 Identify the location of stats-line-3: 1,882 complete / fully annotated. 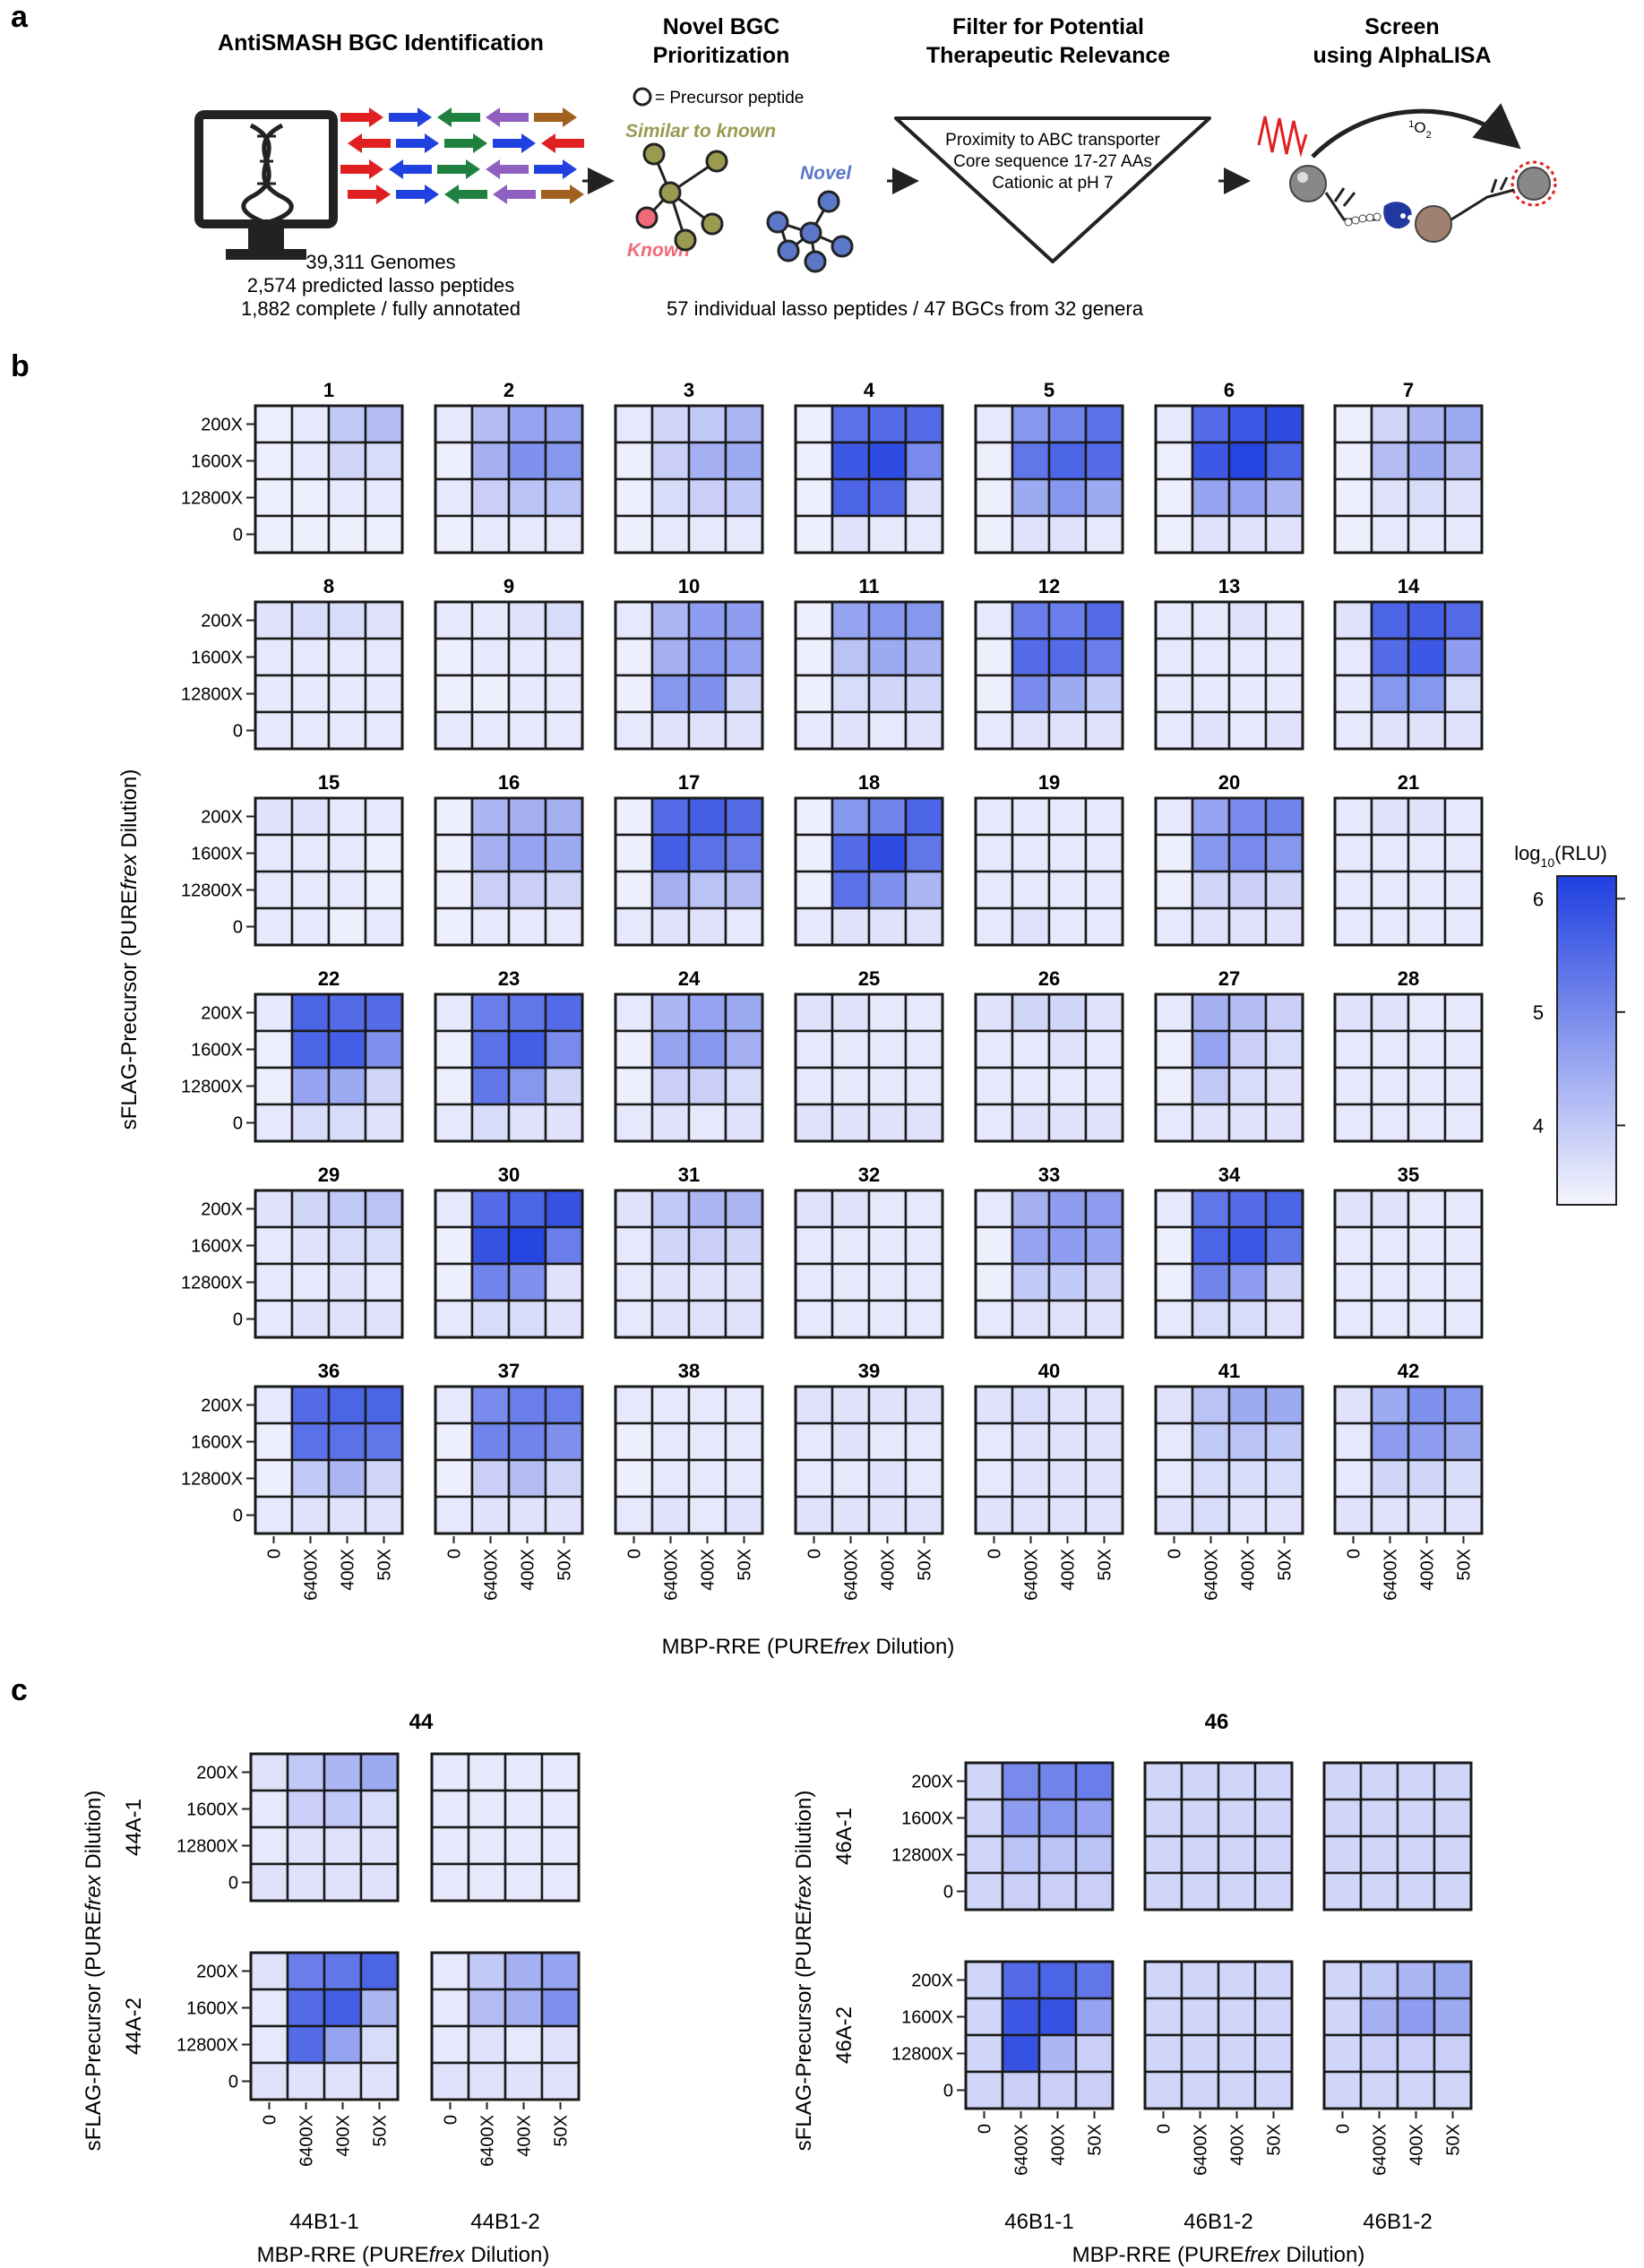
(381, 309).